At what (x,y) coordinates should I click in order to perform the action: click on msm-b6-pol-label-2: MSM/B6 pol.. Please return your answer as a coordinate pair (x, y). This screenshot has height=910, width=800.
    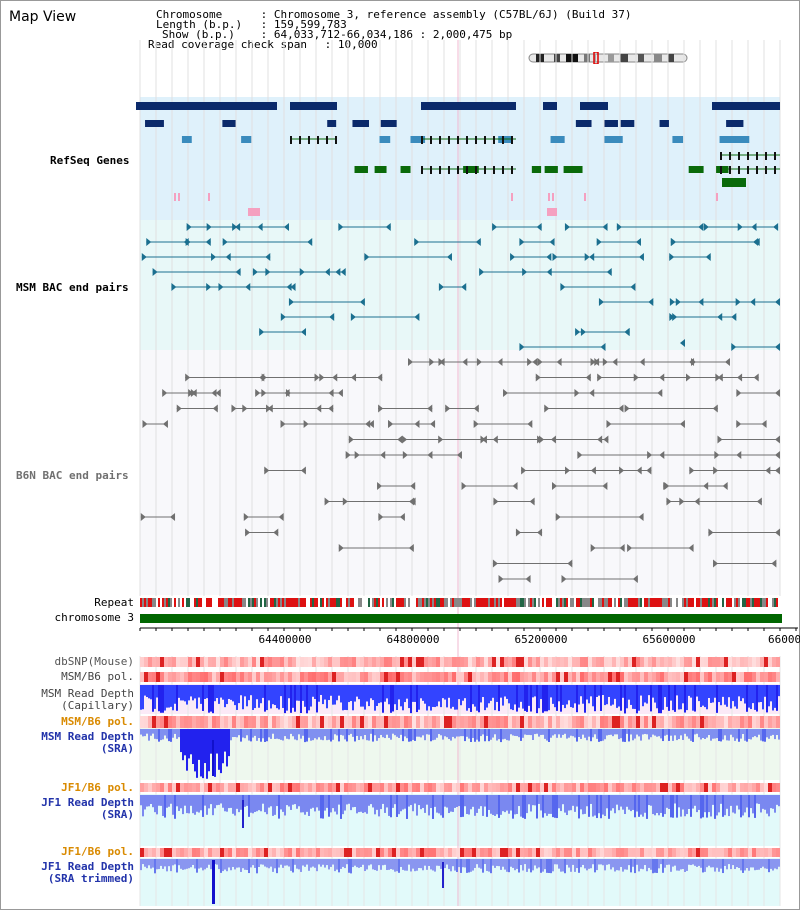
    Looking at the image, I should click on (97, 721).